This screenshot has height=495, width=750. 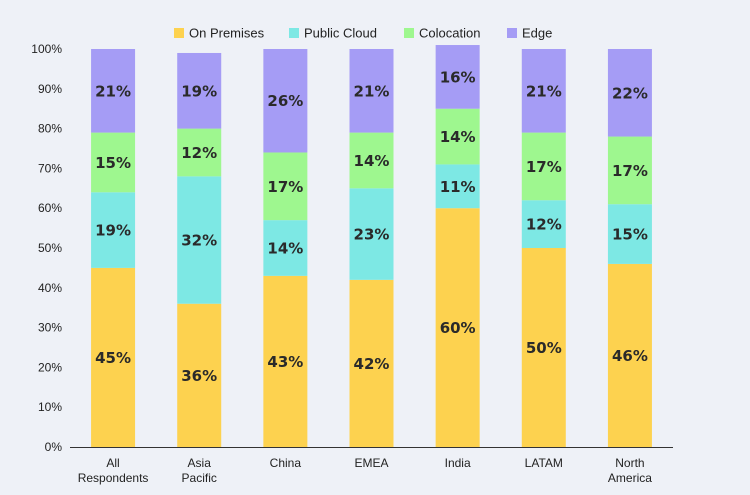 I want to click on data-label: 32%, so click(x=199, y=241).